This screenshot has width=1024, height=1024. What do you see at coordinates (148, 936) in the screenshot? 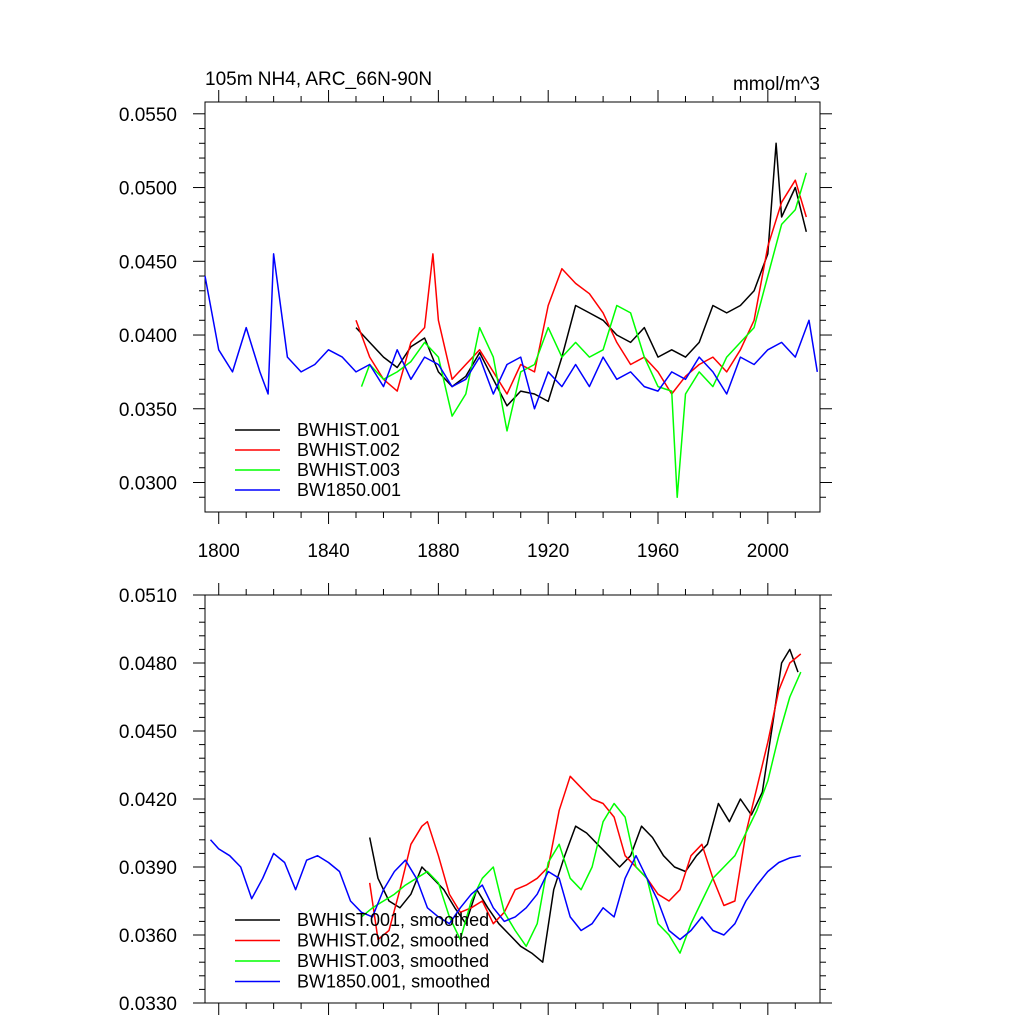
I see `panel-2-y-tick-label: 0.0360` at bounding box center [148, 936].